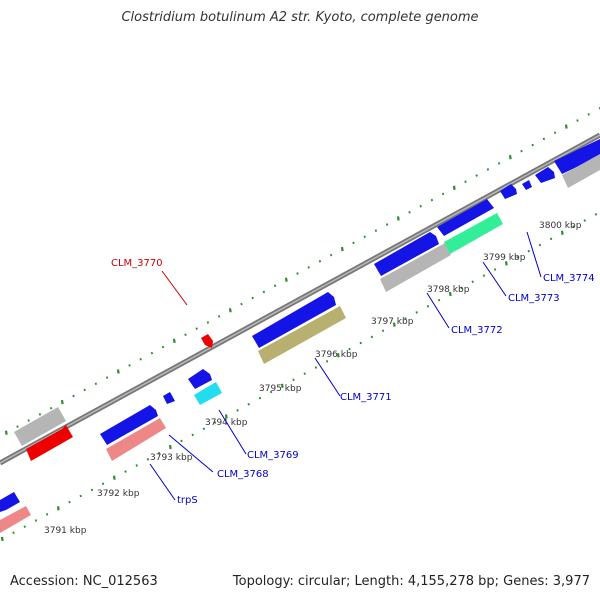  I want to click on gene-label-clm-3774: CLM_3774, so click(569, 278).